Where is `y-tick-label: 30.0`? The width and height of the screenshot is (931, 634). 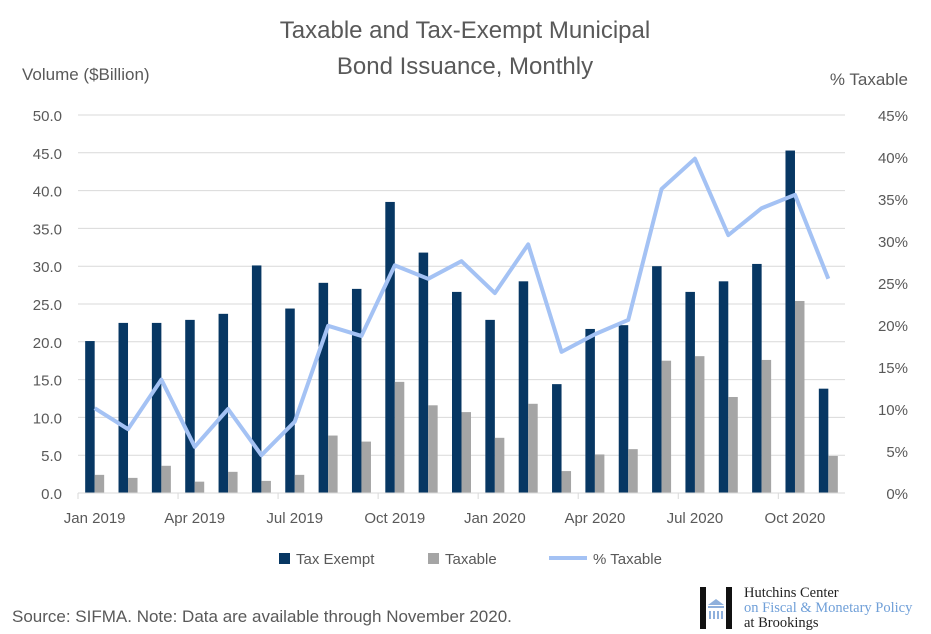
y-tick-label: 30.0 is located at coordinates (47, 267).